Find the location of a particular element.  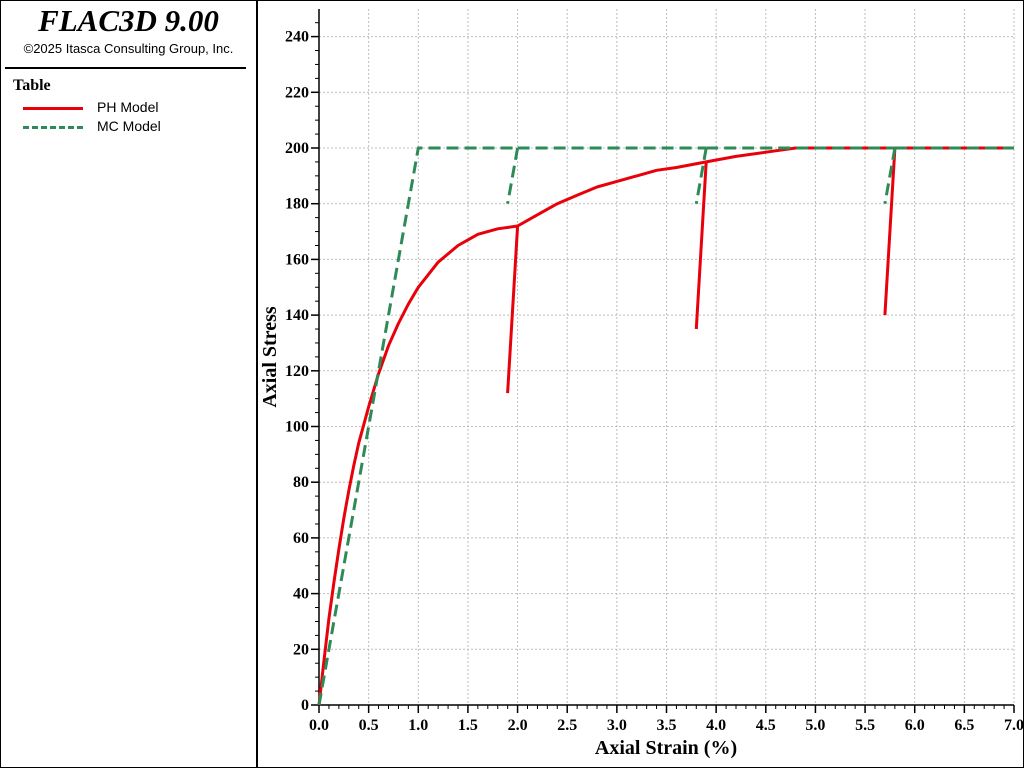

x-tick-label: 6.0 is located at coordinates (915, 725).